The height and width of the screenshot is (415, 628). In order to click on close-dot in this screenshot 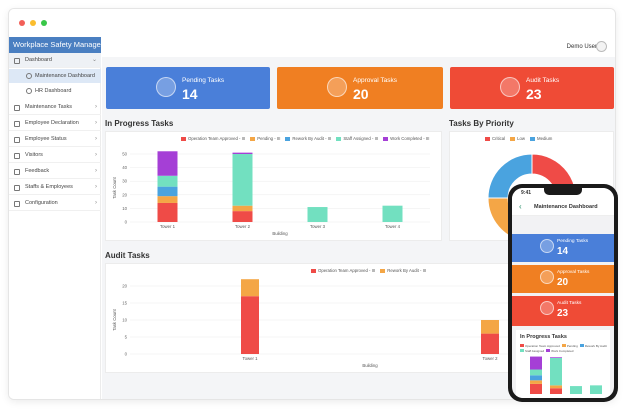, I will do `click(22, 23)`.